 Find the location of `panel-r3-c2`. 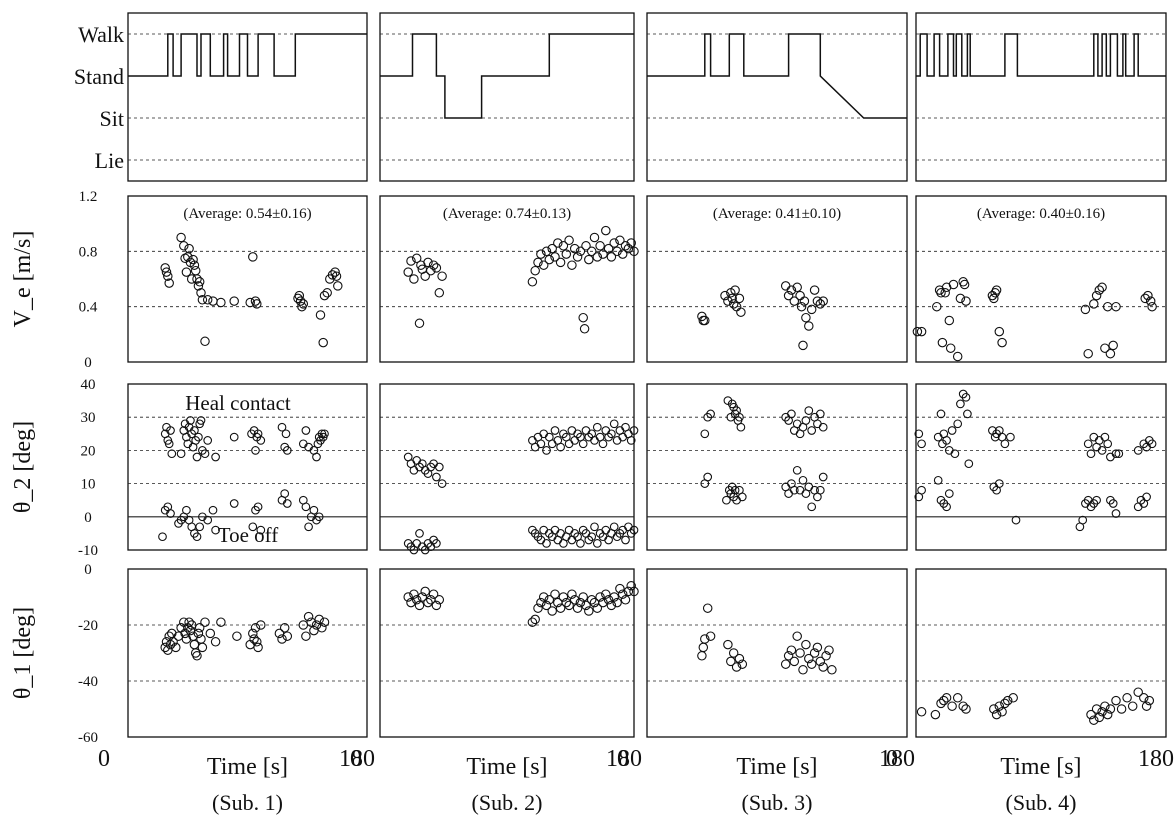

panel-r3-c2 is located at coordinates (509, 469).